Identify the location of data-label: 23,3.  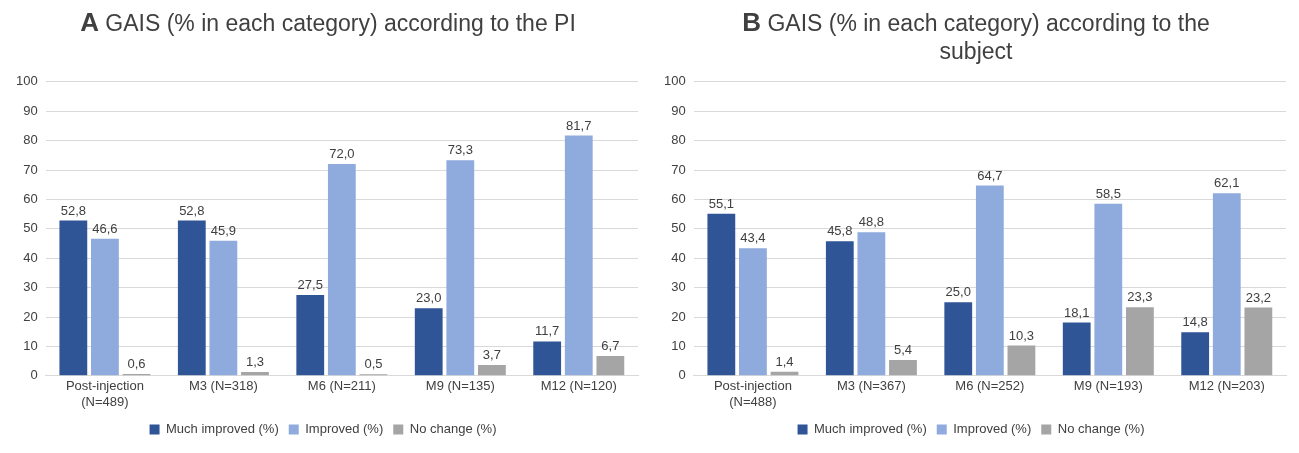
(1140, 297).